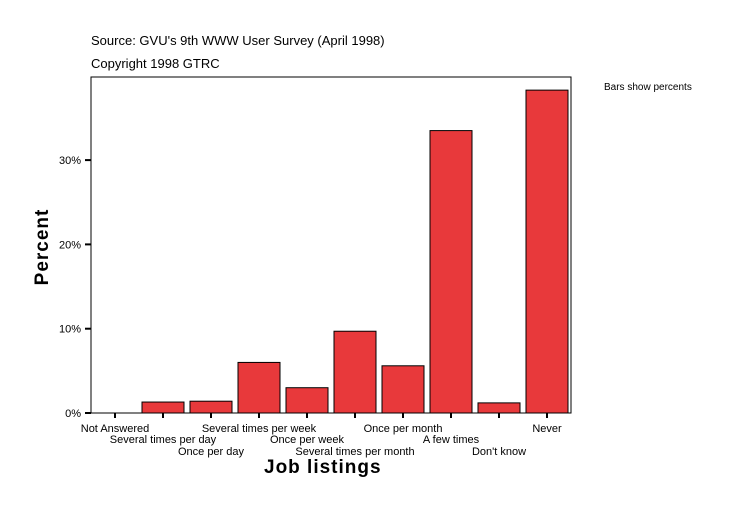  I want to click on x-axis-label: Job listings, so click(323, 467).